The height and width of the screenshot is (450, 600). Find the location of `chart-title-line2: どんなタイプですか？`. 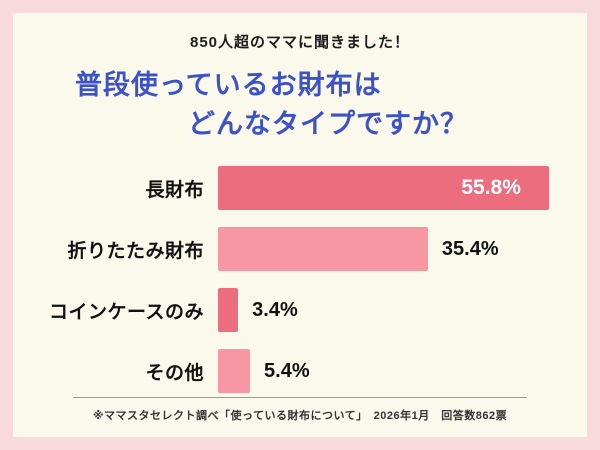

chart-title-line2: どんなタイプですか？ is located at coordinates (328, 124).